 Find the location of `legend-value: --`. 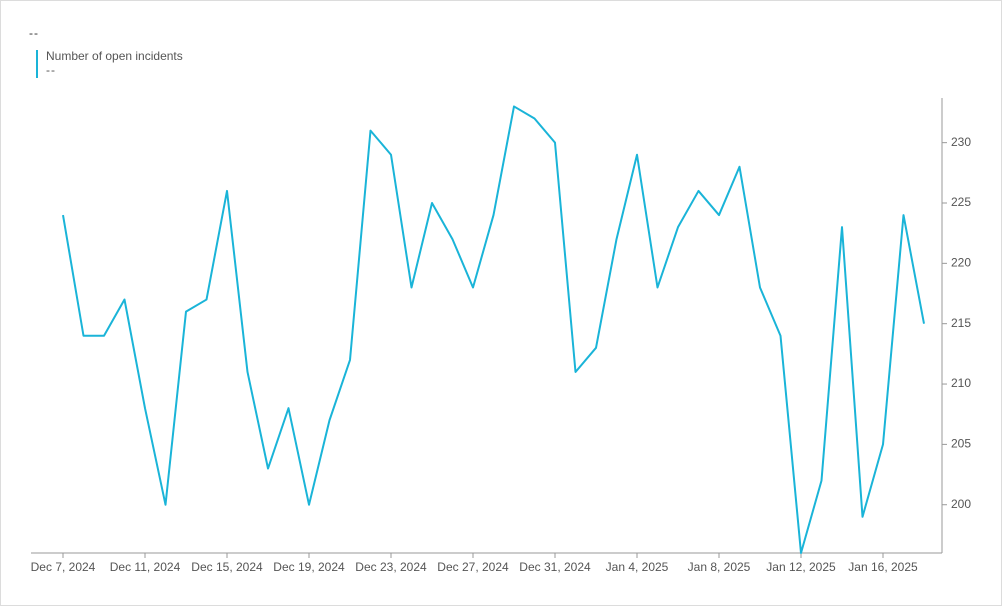

legend-value: -- is located at coordinates (51, 70).